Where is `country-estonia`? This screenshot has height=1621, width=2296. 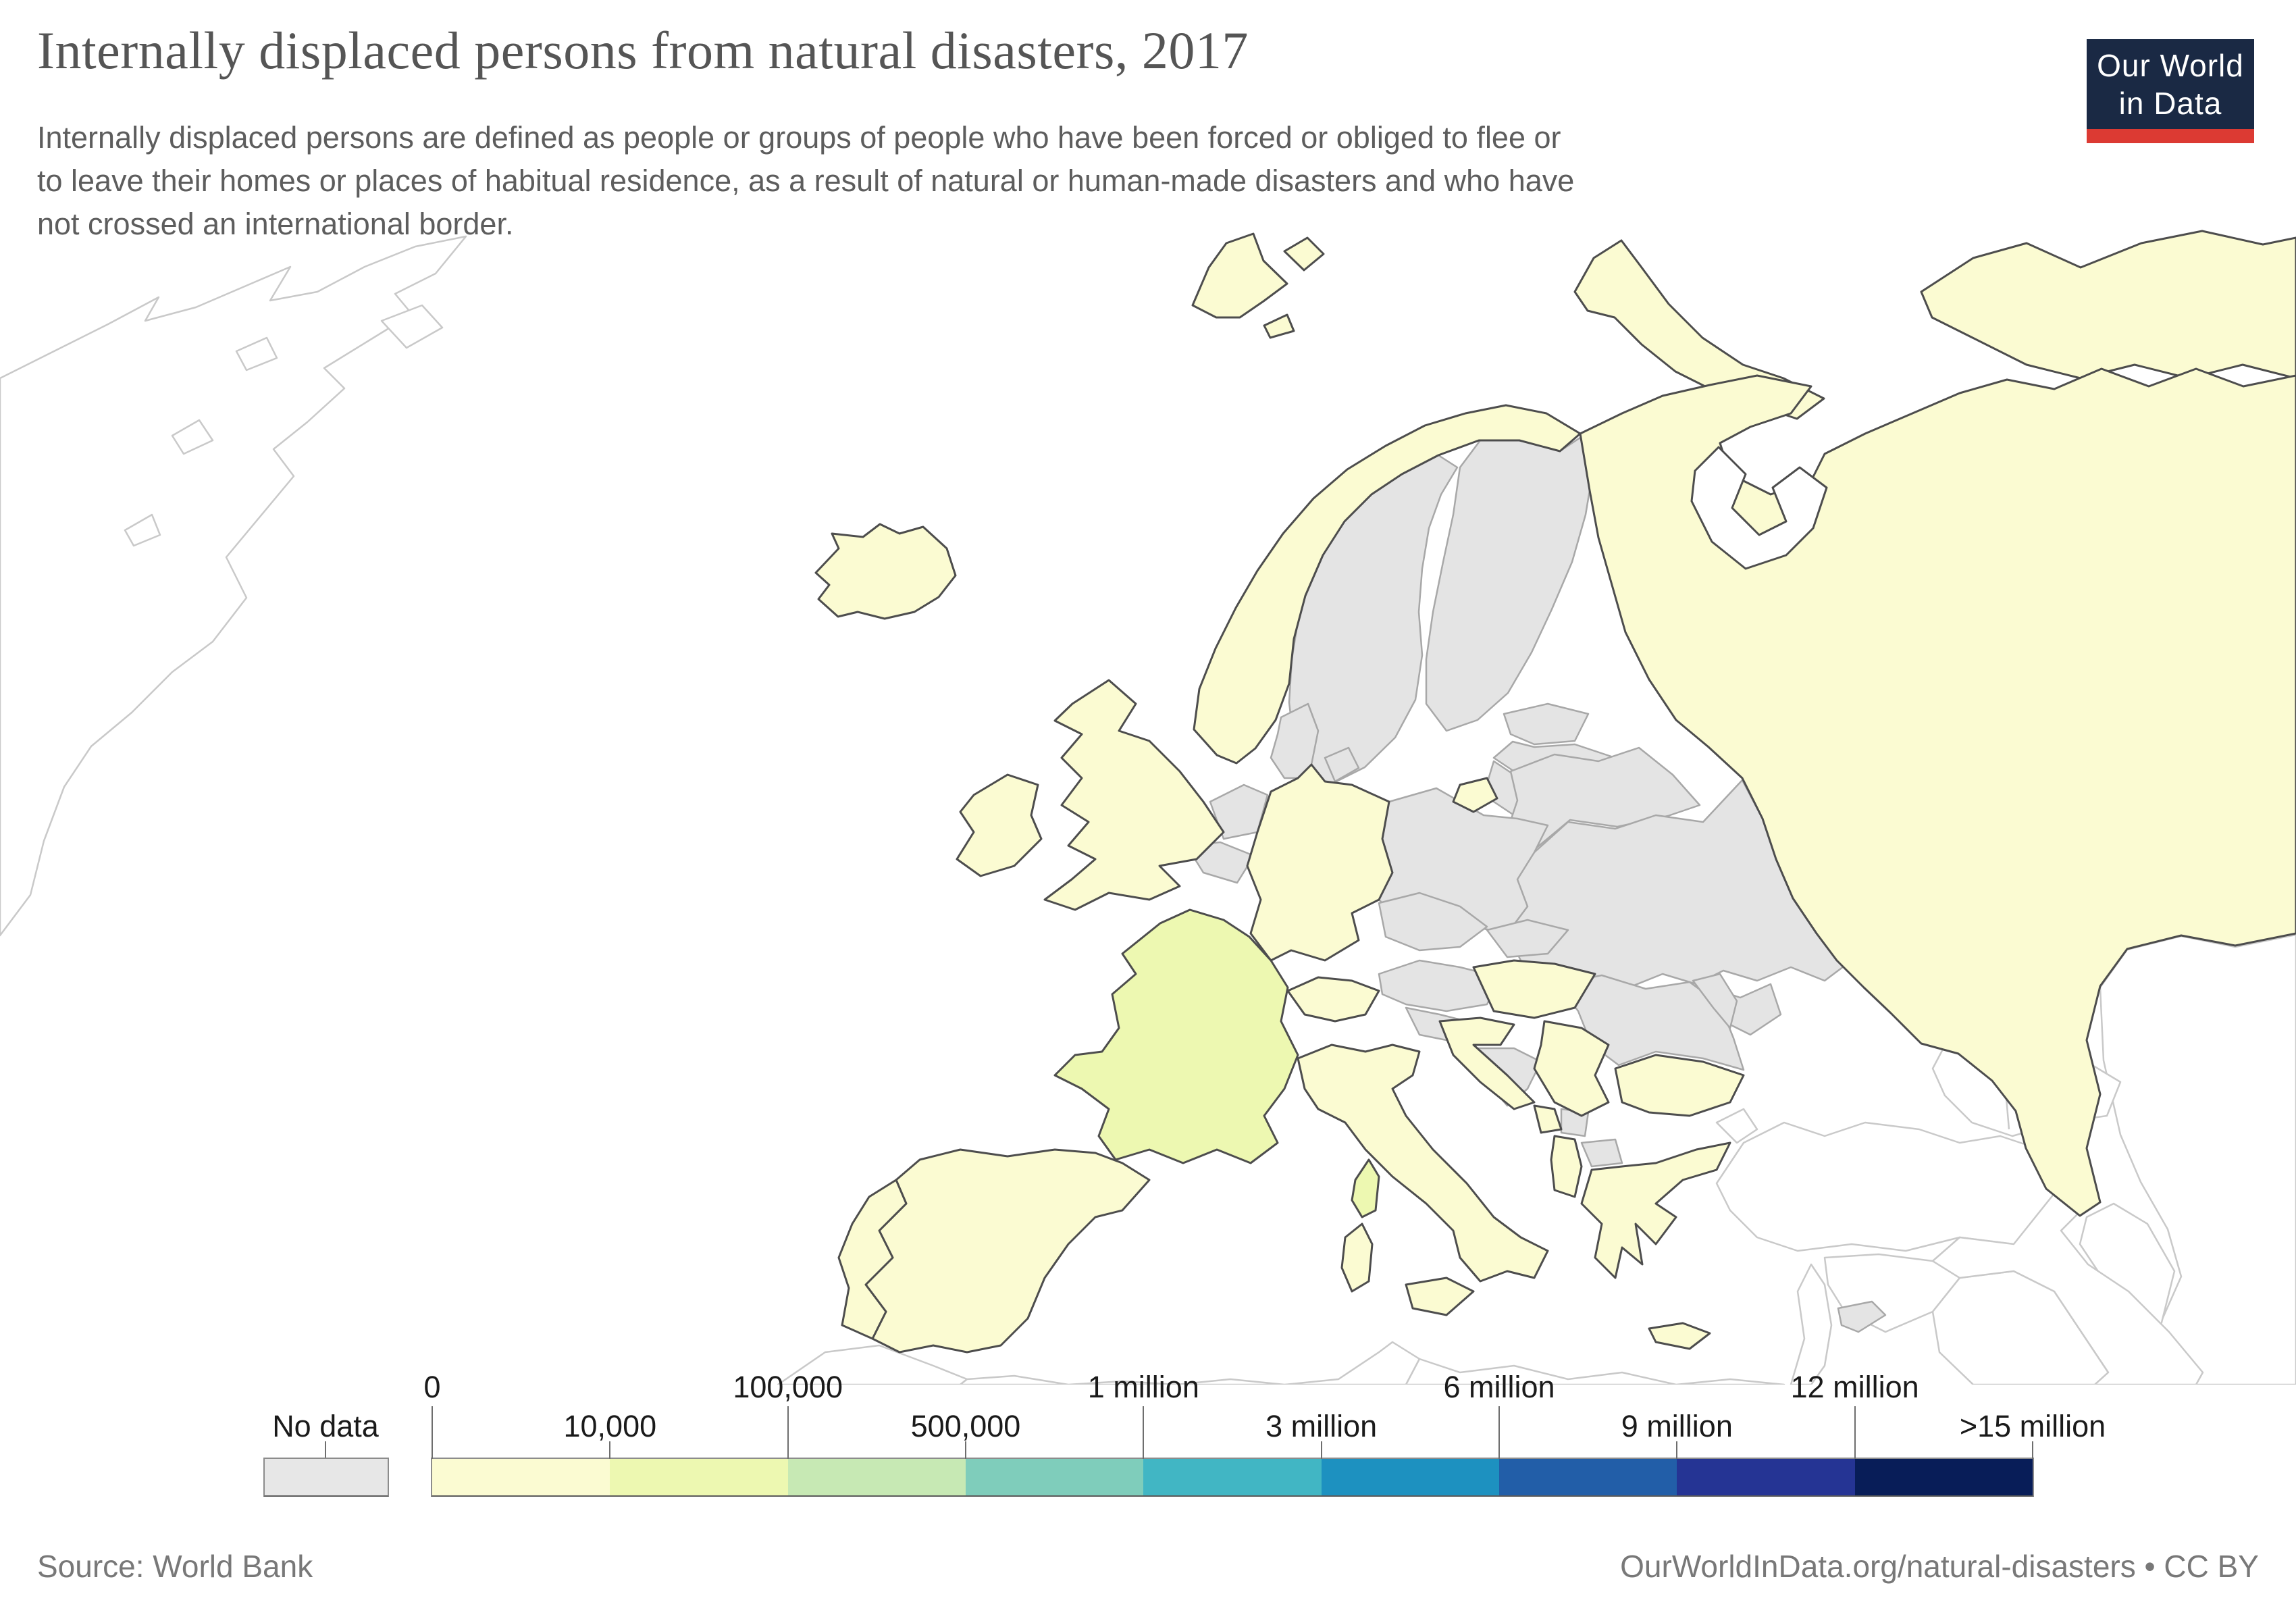 country-estonia is located at coordinates (1546, 724).